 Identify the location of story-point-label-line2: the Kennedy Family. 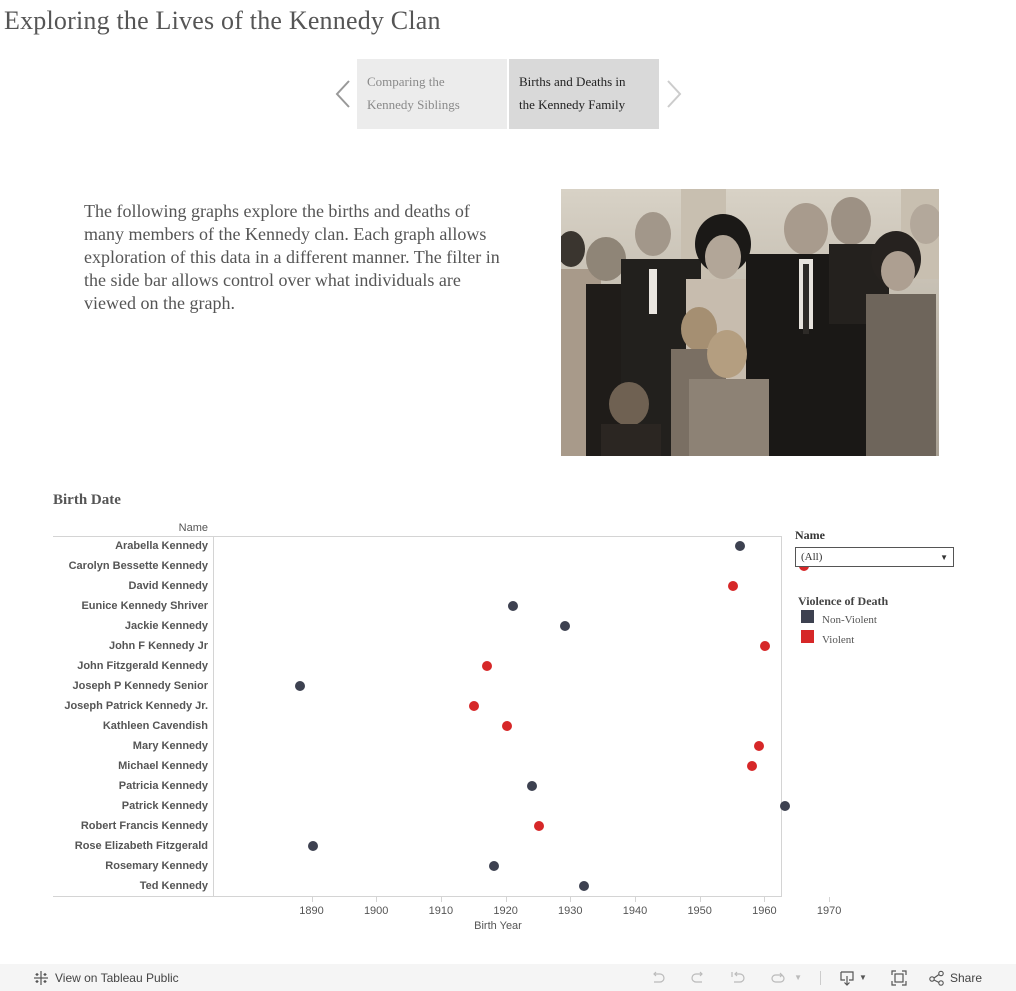
(572, 104).